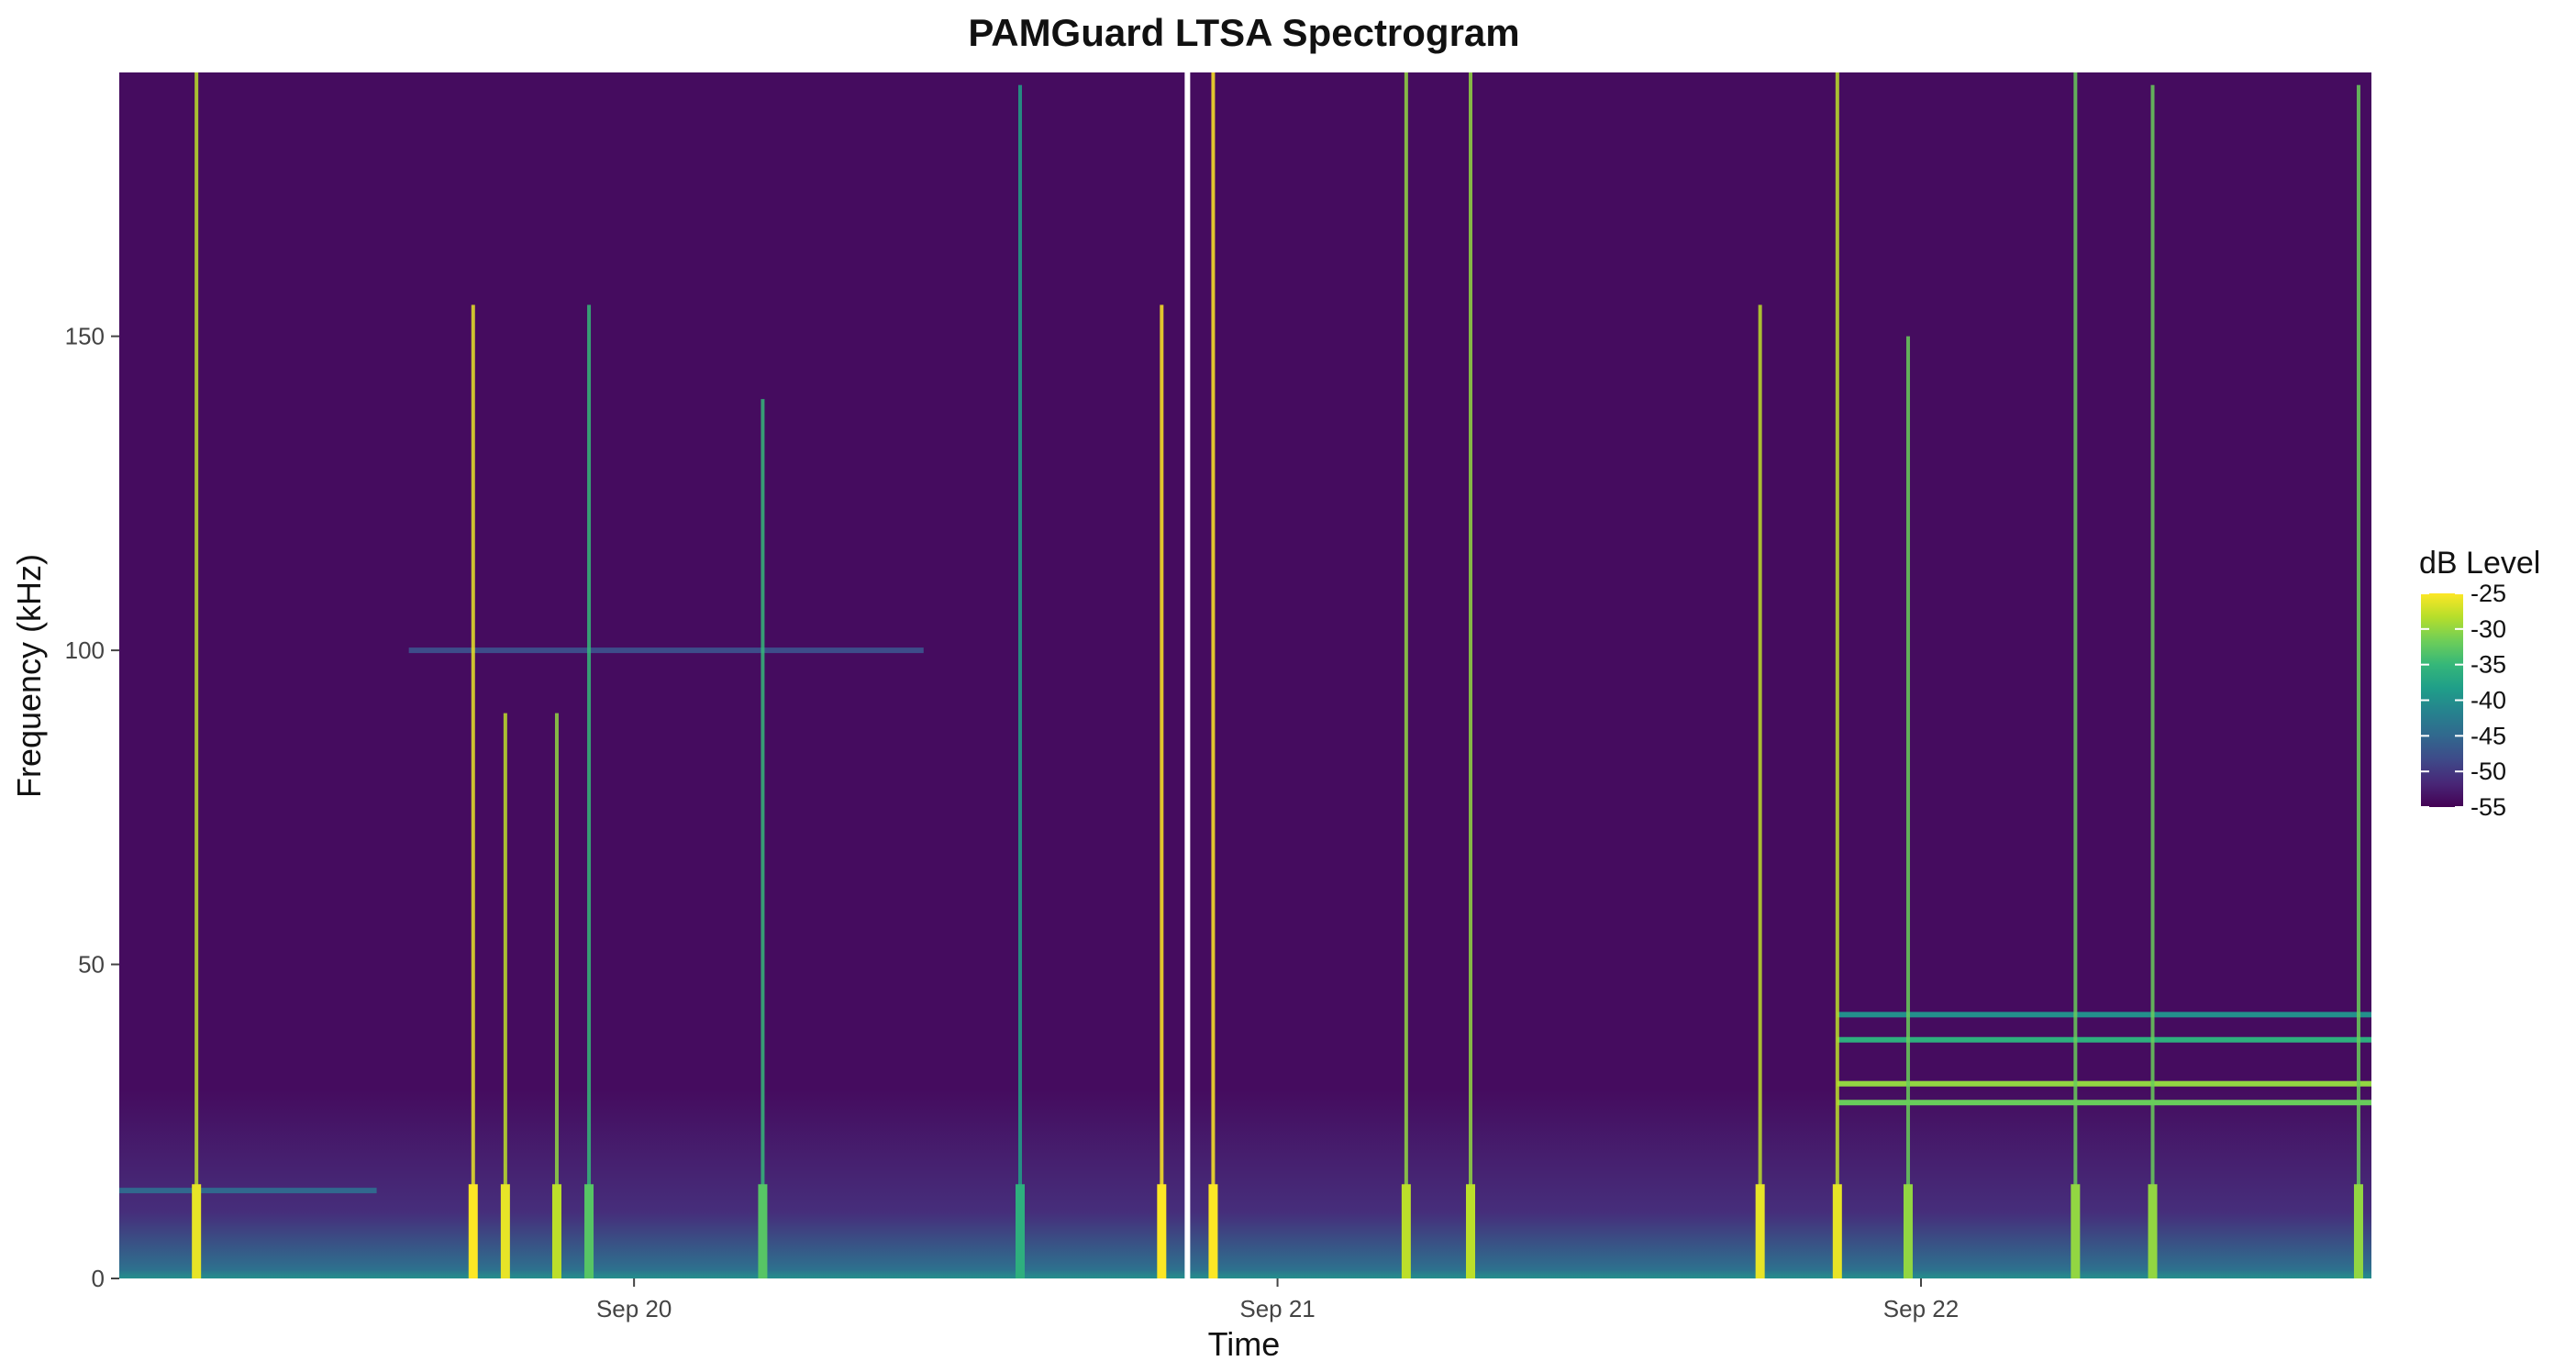  I want to click on legend-ticks: -25 -30 -35 -40 -45 -50 -55, so click(2463, 700).